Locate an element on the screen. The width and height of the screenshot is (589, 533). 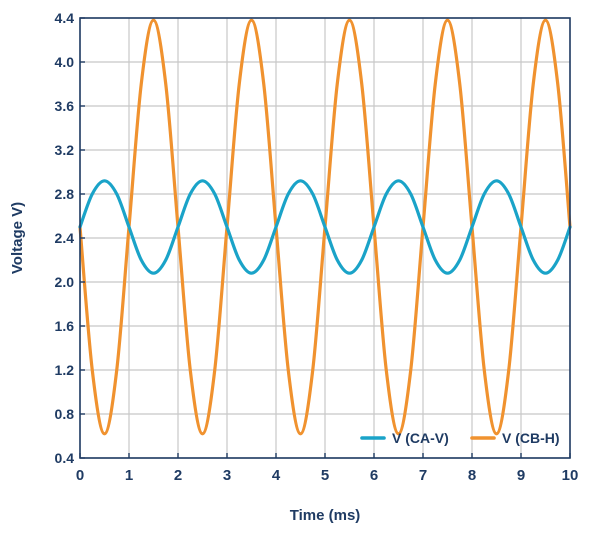
x-tick-label: 5 is located at coordinates (325, 475).